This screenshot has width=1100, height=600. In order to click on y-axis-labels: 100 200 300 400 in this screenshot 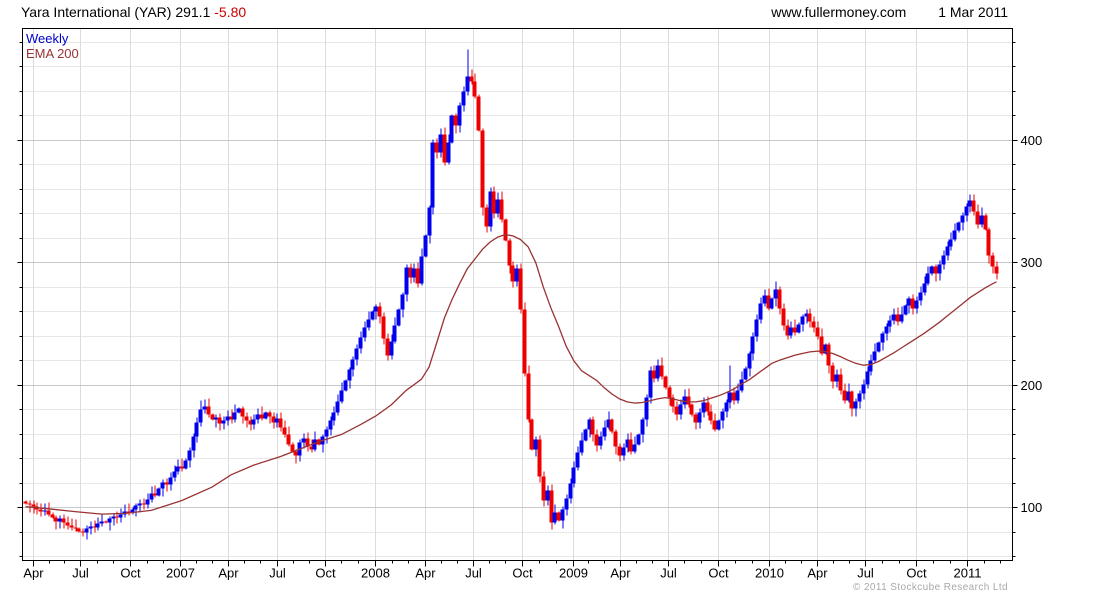, I will do `click(1032, 324)`.